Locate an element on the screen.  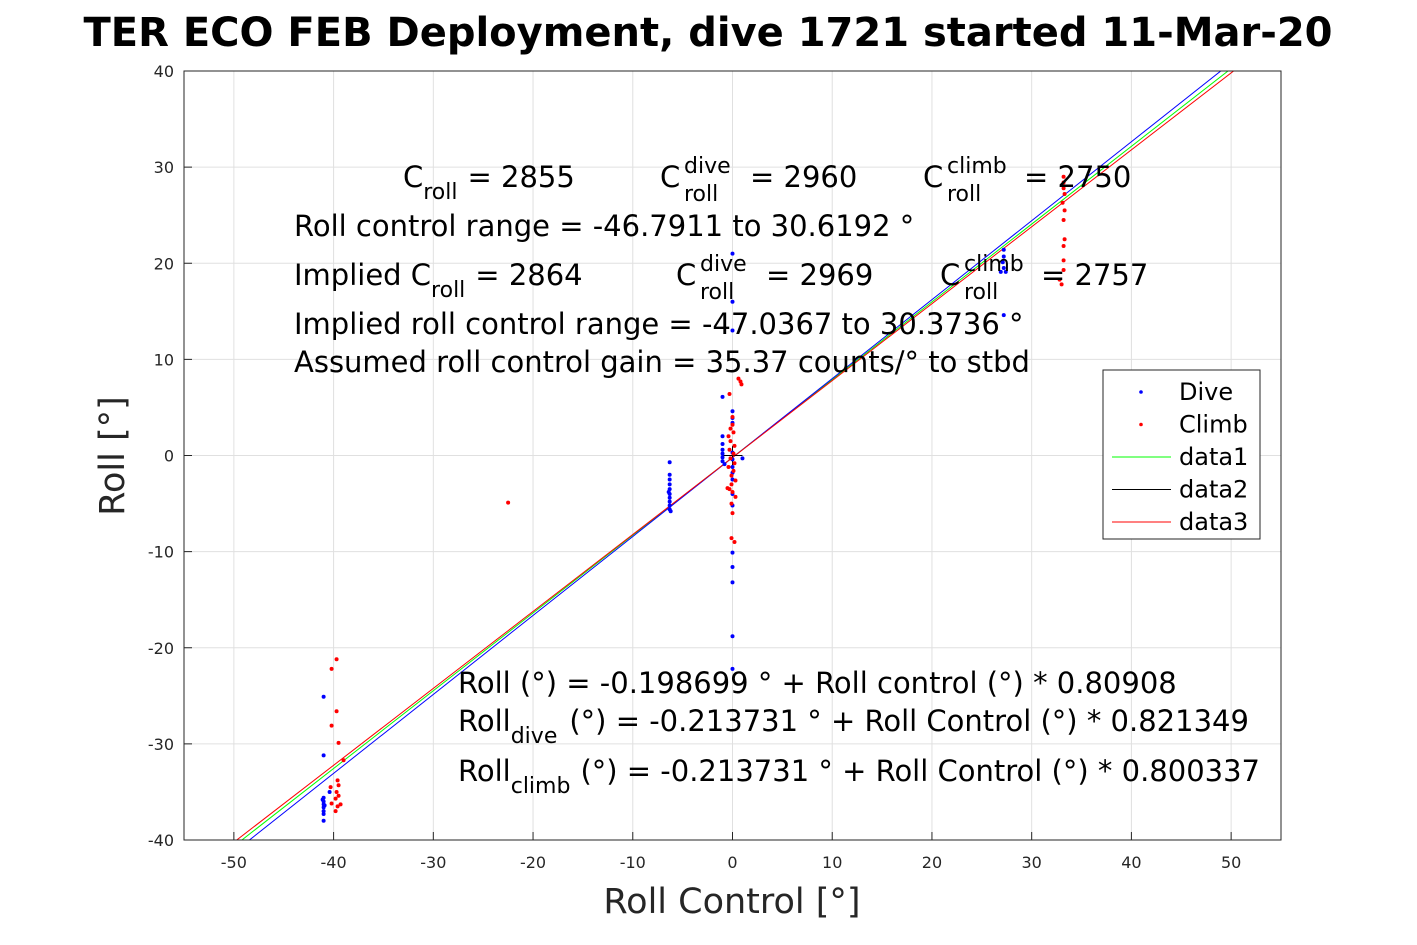
x-tick-label: 30 is located at coordinates (1032, 862).